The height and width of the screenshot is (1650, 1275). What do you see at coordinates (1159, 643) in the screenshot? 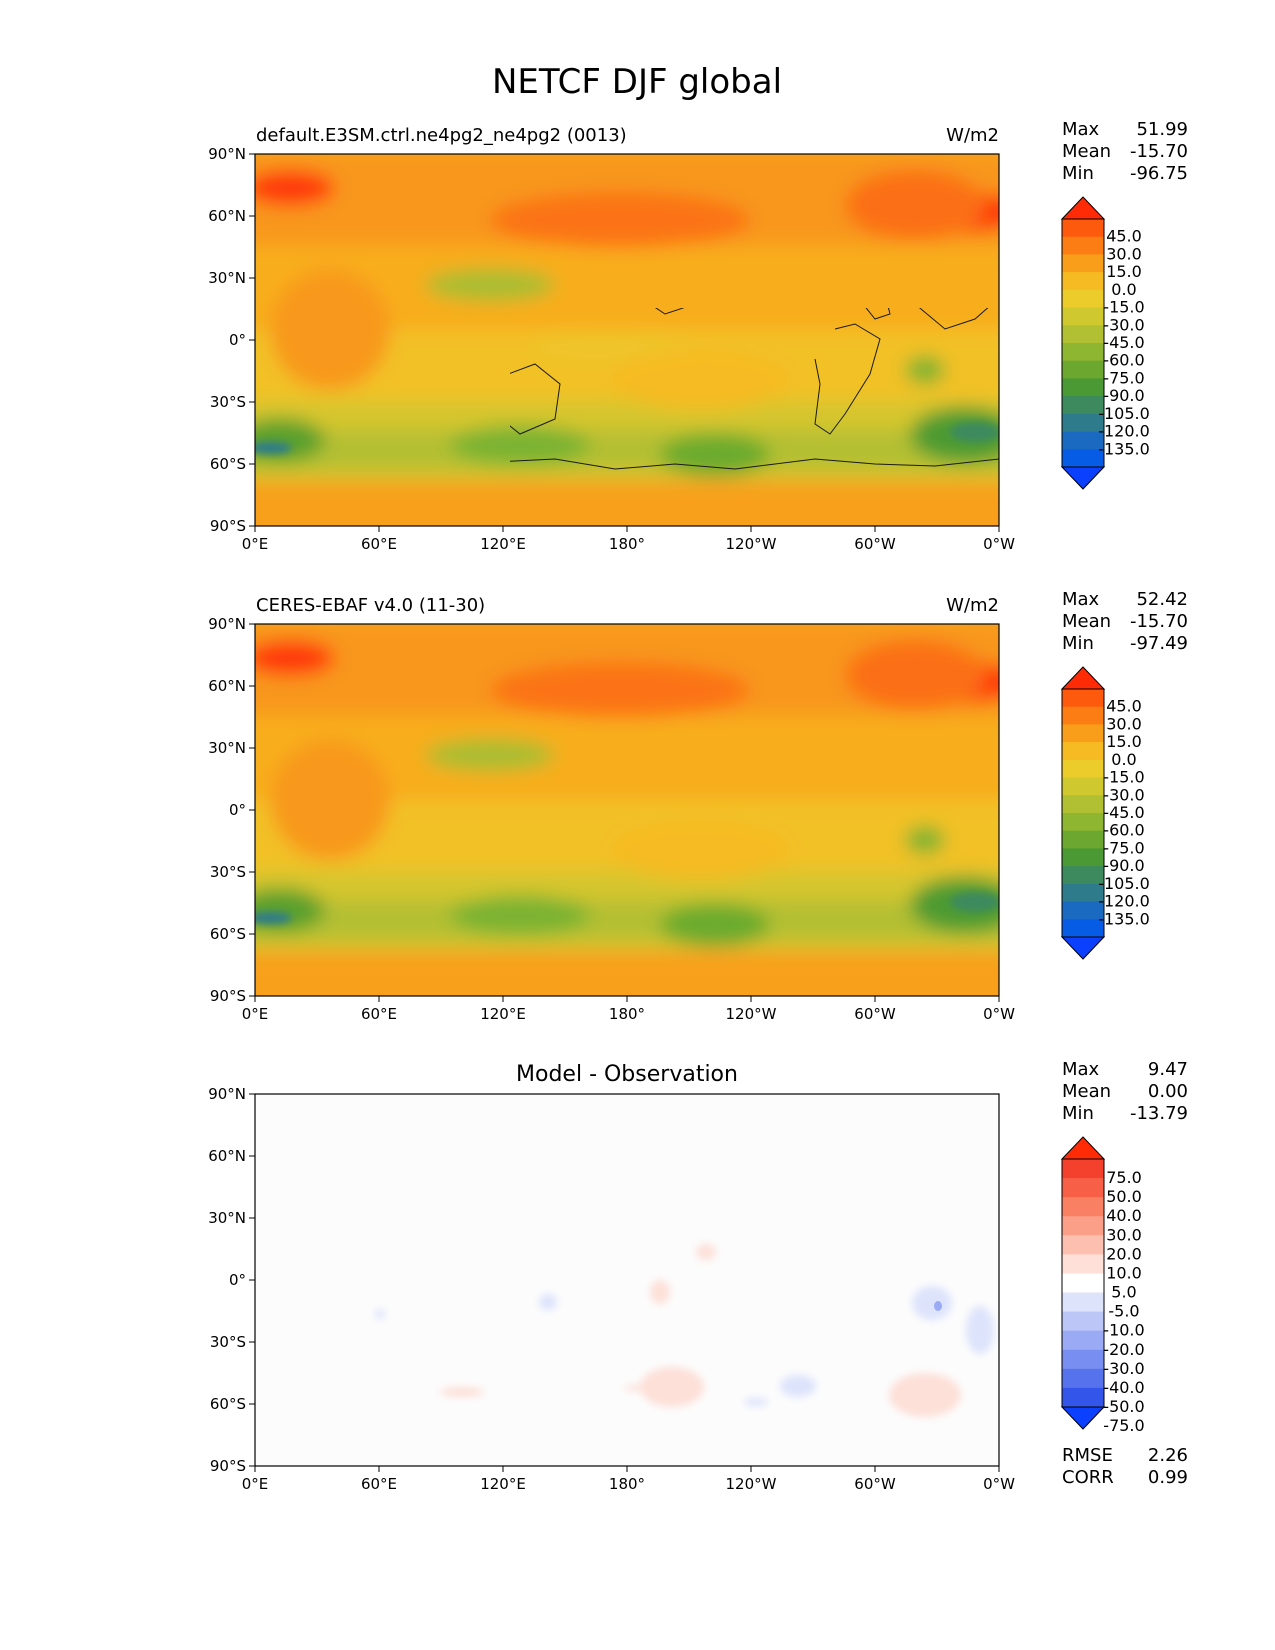
I see `stat-min-value: -97.49` at bounding box center [1159, 643].